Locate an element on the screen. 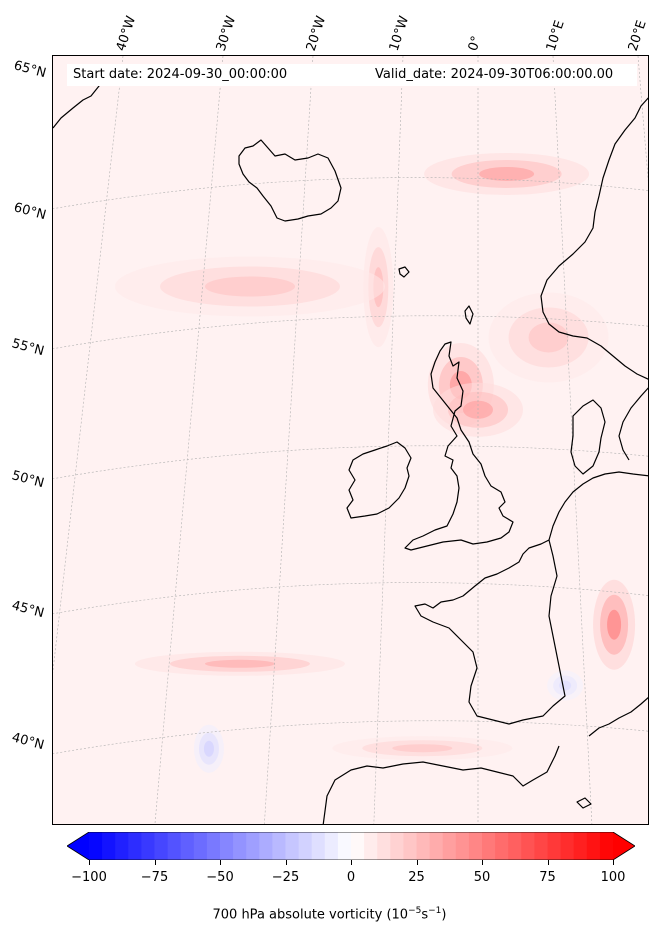 The image size is (659, 936). coast-great-britain is located at coordinates (459, 446).